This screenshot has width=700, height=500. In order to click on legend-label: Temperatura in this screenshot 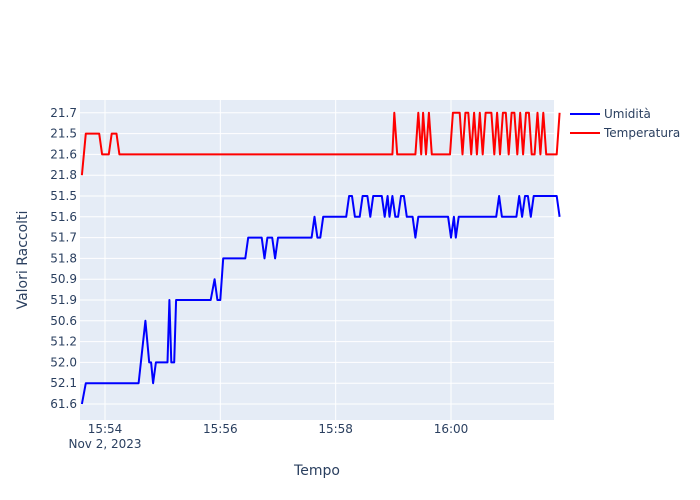, I will do `click(641, 133)`.